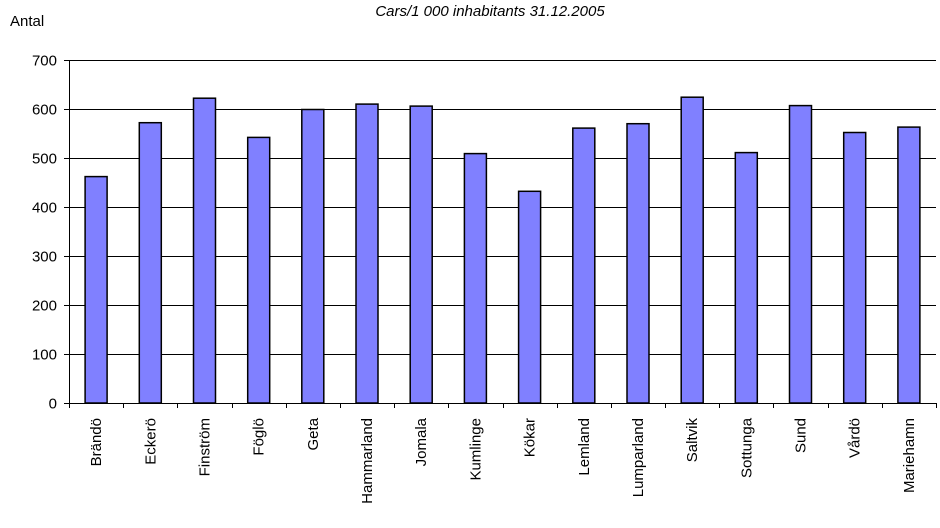 Image resolution: width=940 pixels, height=528 pixels. What do you see at coordinates (530, 437) in the screenshot?
I see `x-category-label: Kökar` at bounding box center [530, 437].